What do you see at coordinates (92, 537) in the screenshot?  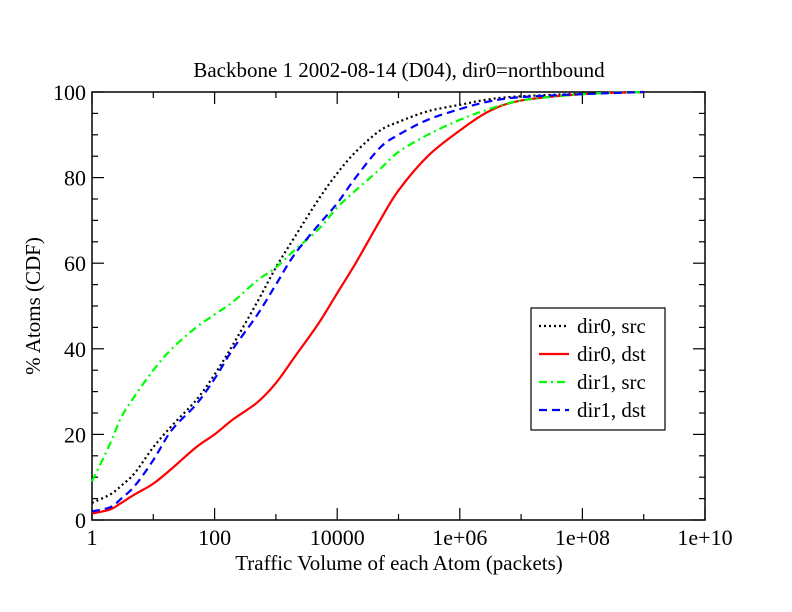 I see `x-tick-label: 1` at bounding box center [92, 537].